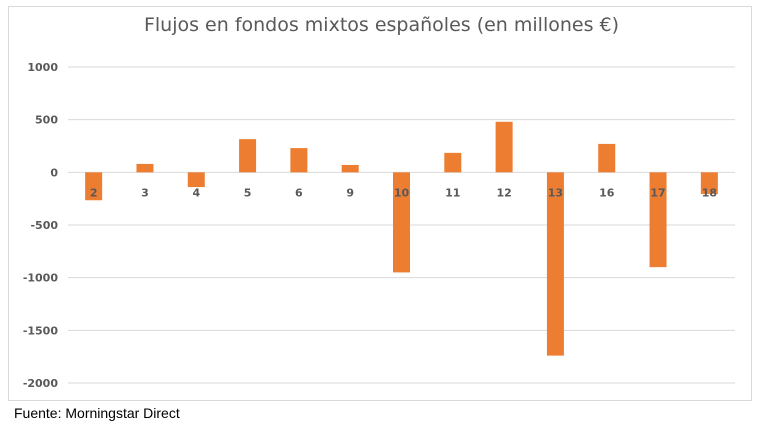  Describe the element at coordinates (657, 192) in the screenshot. I see `x-tick-label: 17` at that location.